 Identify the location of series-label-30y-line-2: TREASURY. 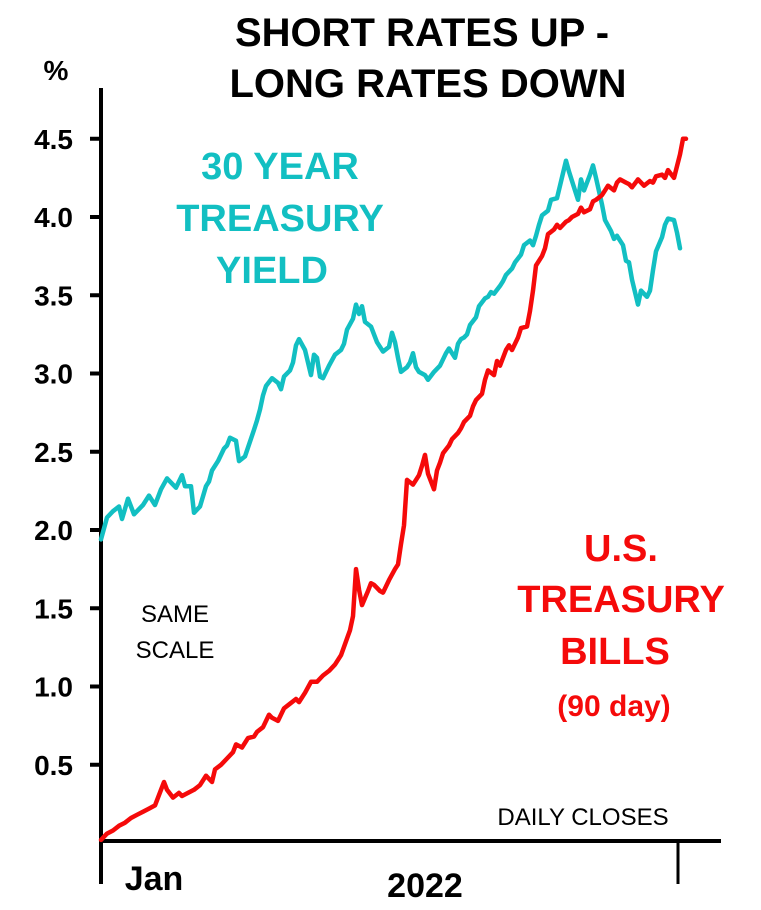
(280, 219).